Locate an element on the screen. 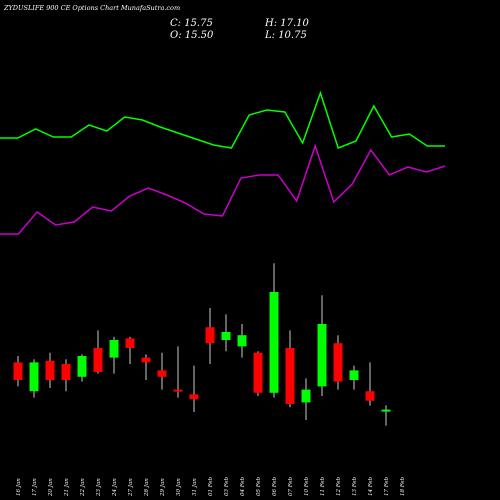  x-tick-label: 01 Feb is located at coordinates (211, 486).